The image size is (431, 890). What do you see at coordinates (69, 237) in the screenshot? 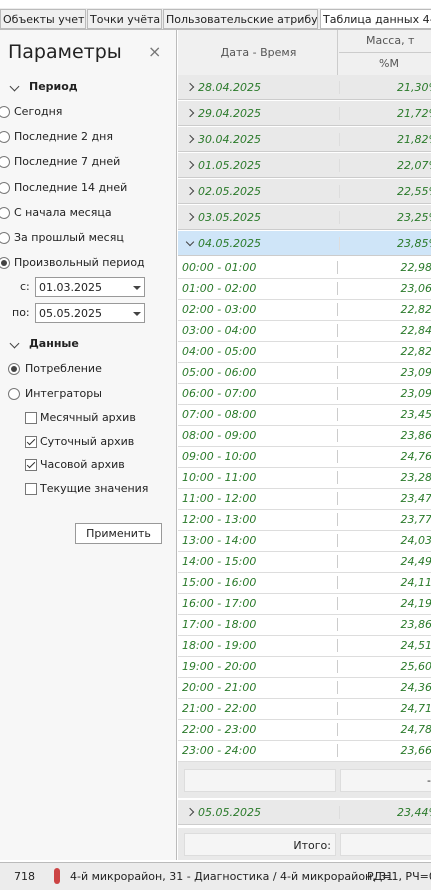
I see `radio-label: За прошлый месяц` at bounding box center [69, 237].